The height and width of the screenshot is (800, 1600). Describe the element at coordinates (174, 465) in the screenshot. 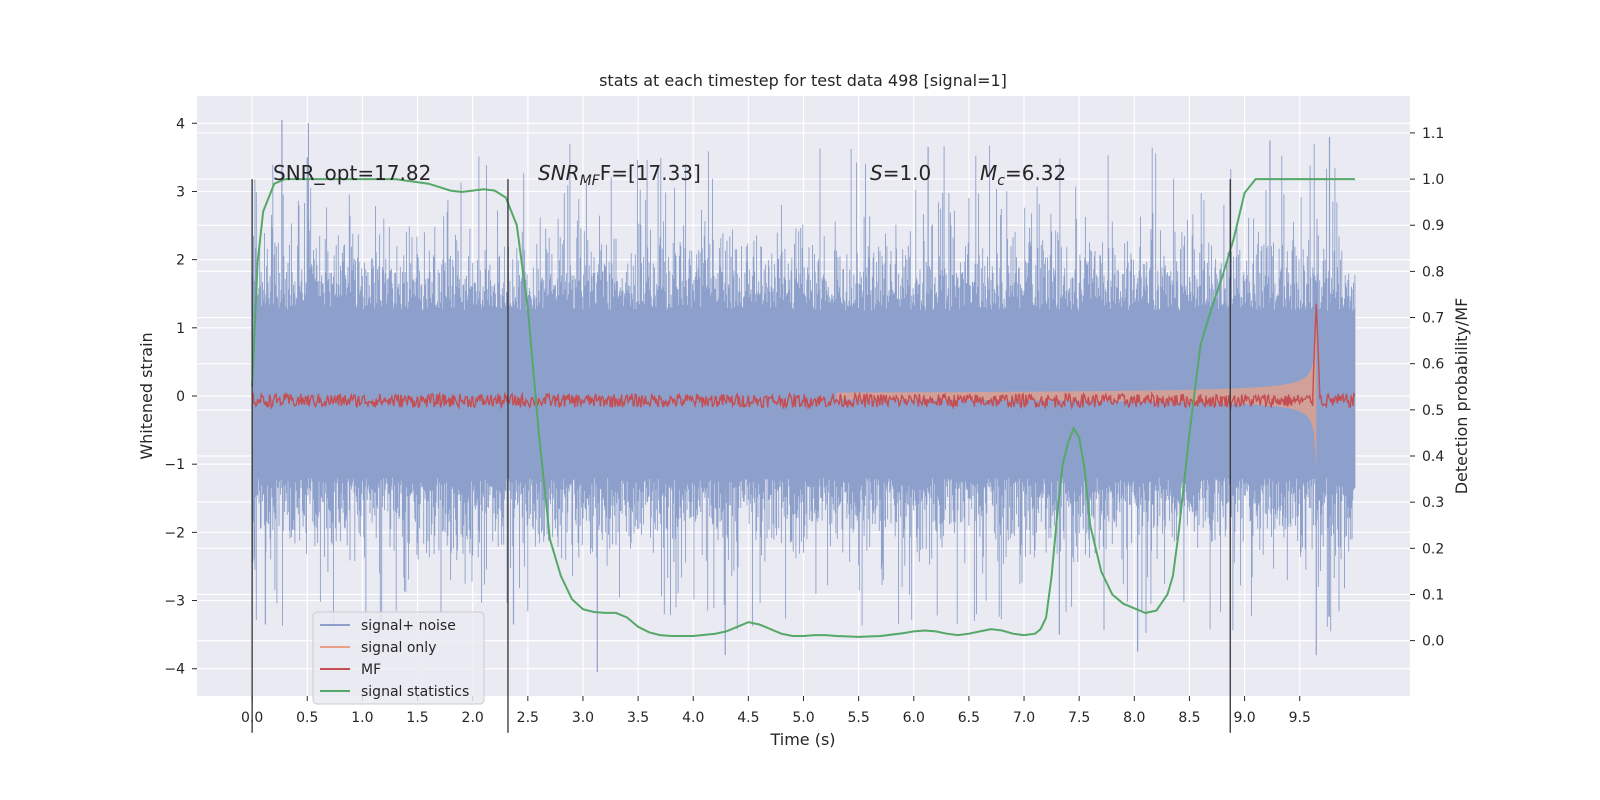

I see `y-tick-label: −1` at that location.